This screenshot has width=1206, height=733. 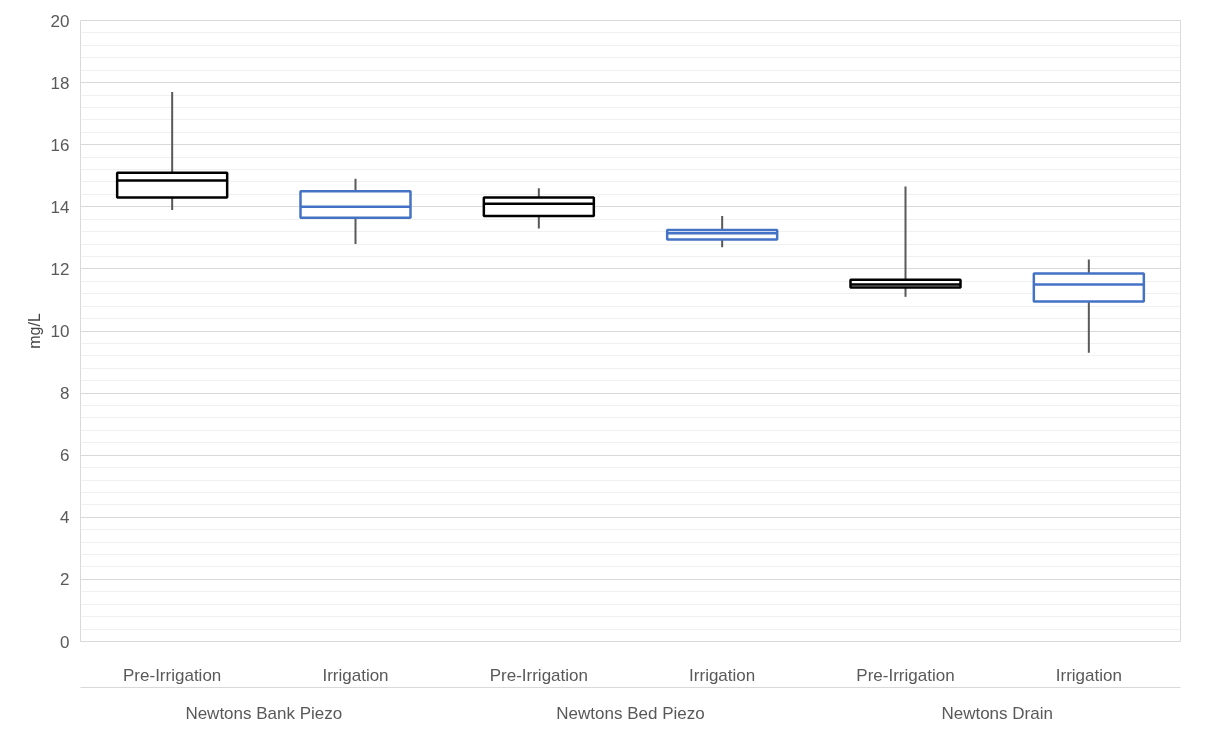 What do you see at coordinates (630, 713) in the screenshot?
I see `text: Newtons Bed Piezo` at bounding box center [630, 713].